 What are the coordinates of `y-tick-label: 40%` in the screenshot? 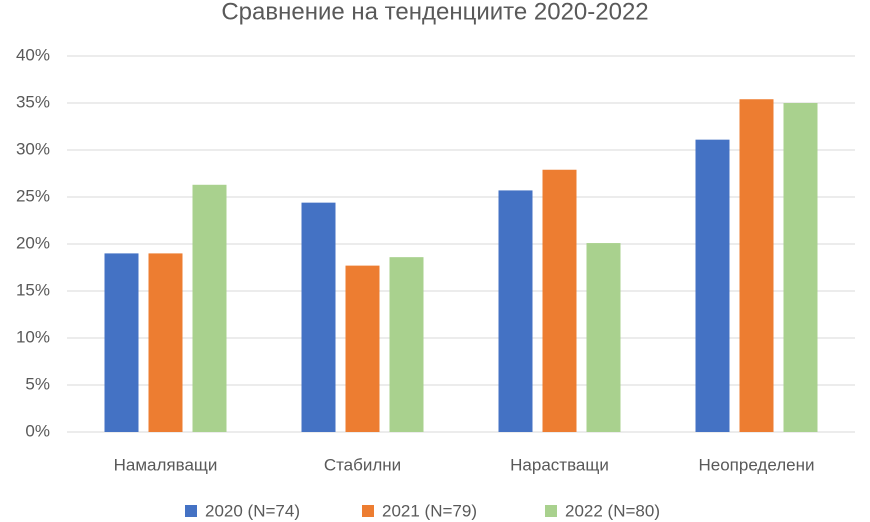 It's located at (33, 54).